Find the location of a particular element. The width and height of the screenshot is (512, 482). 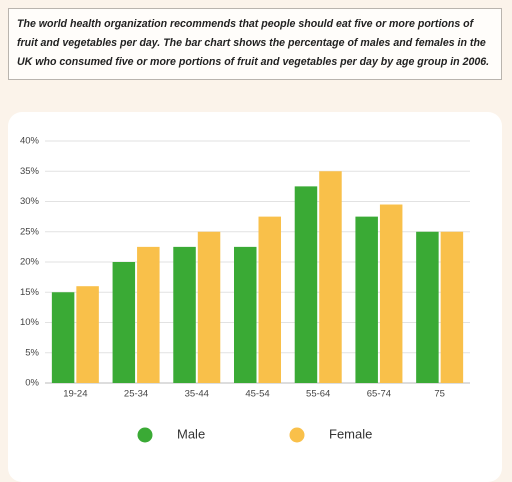

x-tick-label: 45-54 is located at coordinates (257, 394).